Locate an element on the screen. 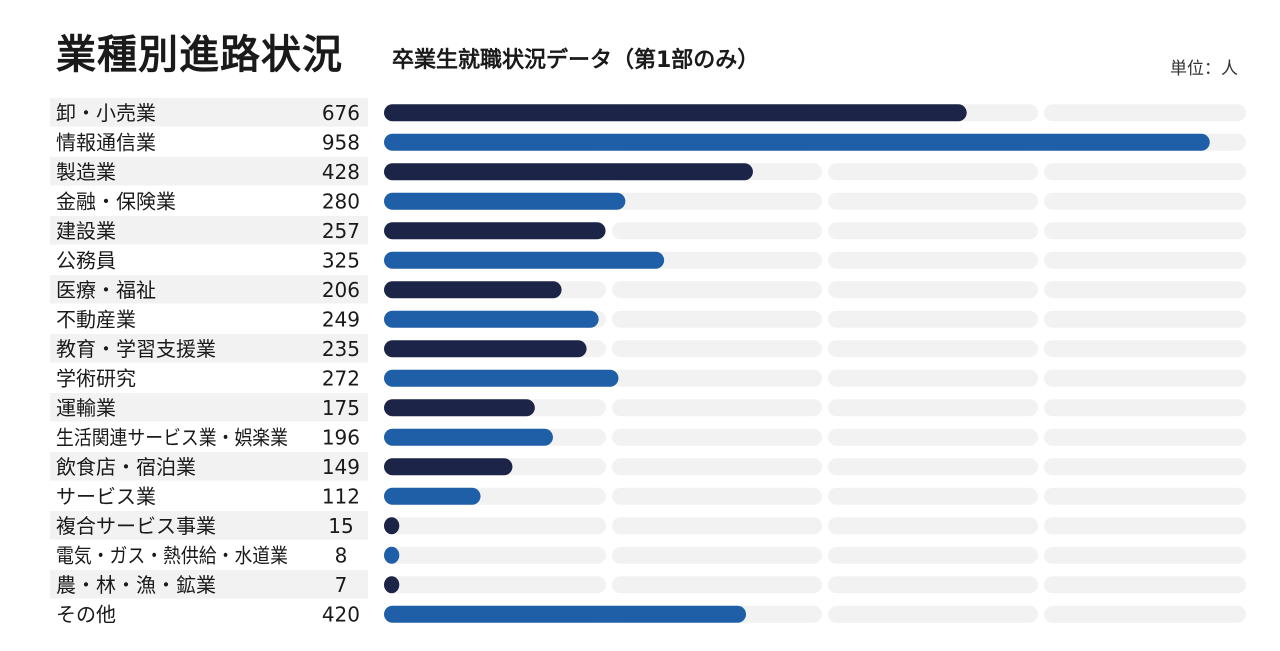  value-label: 149 is located at coordinates (341, 467).